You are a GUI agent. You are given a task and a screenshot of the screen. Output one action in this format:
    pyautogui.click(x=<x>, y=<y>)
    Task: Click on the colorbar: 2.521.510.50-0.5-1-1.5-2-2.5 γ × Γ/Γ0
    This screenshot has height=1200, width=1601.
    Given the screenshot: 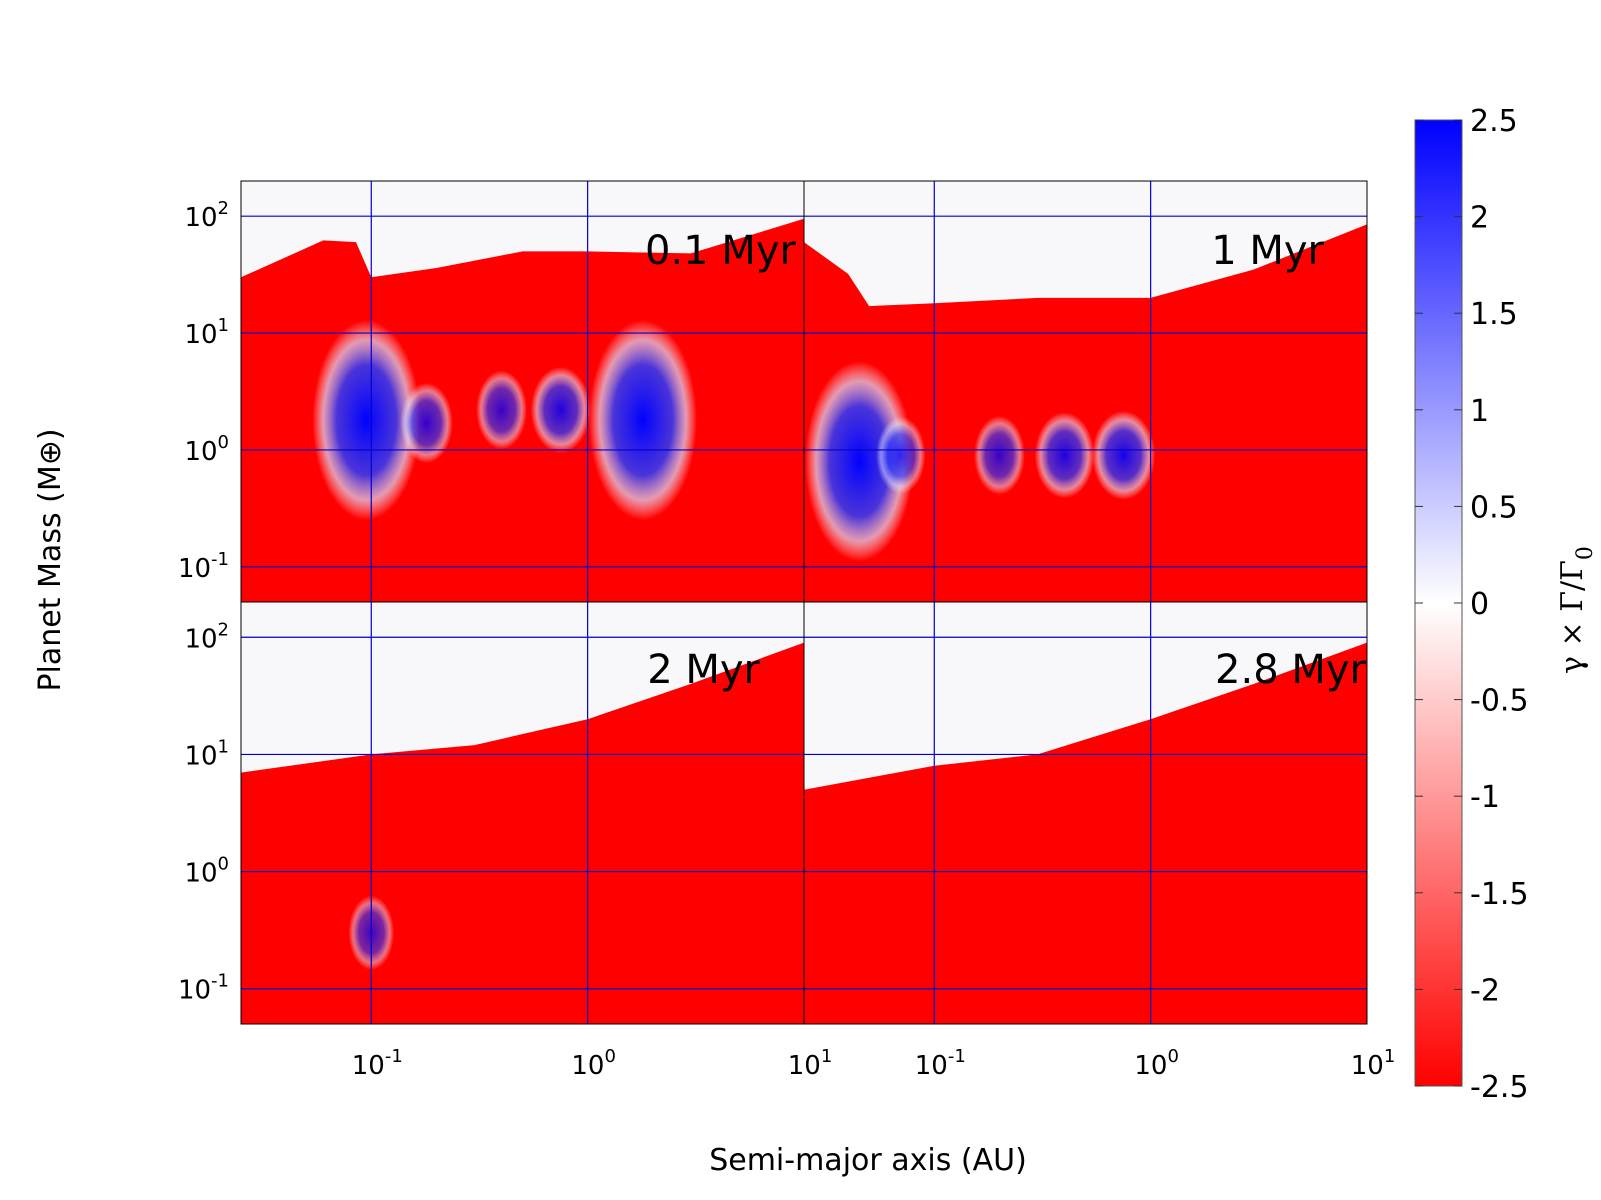 What is the action you would take?
    pyautogui.click(x=1506, y=604)
    